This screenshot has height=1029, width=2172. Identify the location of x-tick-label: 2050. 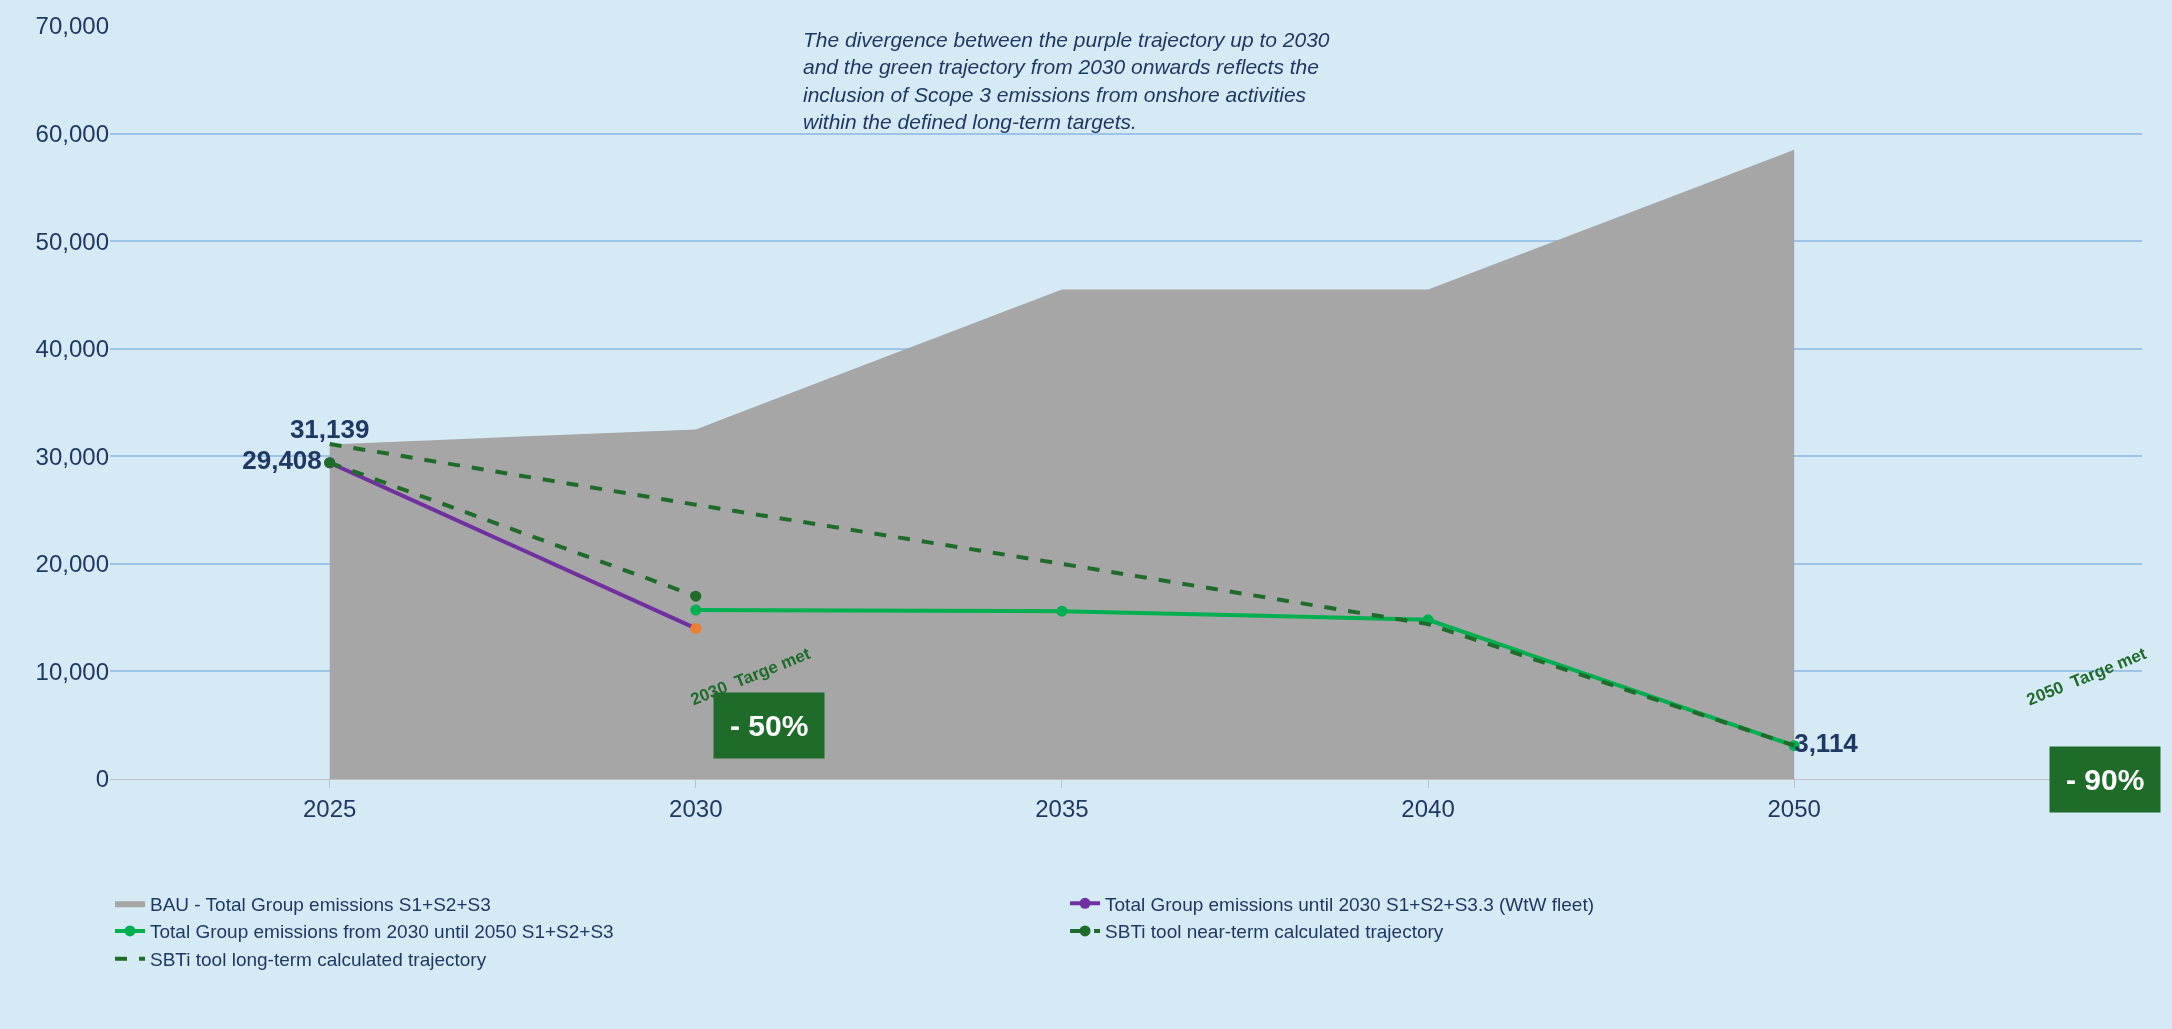
(1794, 808).